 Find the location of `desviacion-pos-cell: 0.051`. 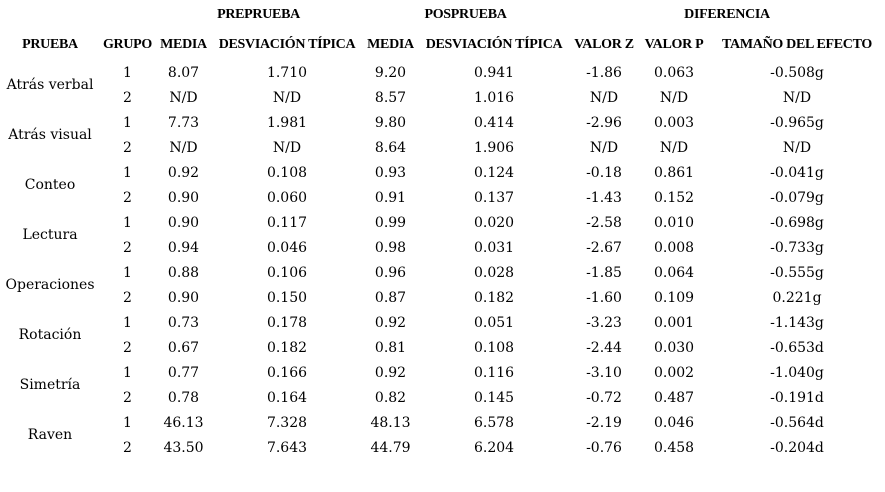

desviacion-pos-cell: 0.051 is located at coordinates (494, 322).